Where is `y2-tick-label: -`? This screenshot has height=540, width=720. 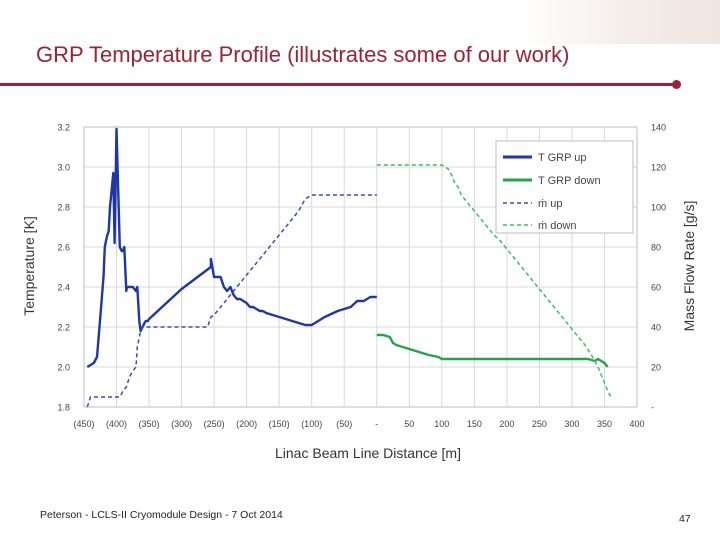 y2-tick-label: - is located at coordinates (652, 408).